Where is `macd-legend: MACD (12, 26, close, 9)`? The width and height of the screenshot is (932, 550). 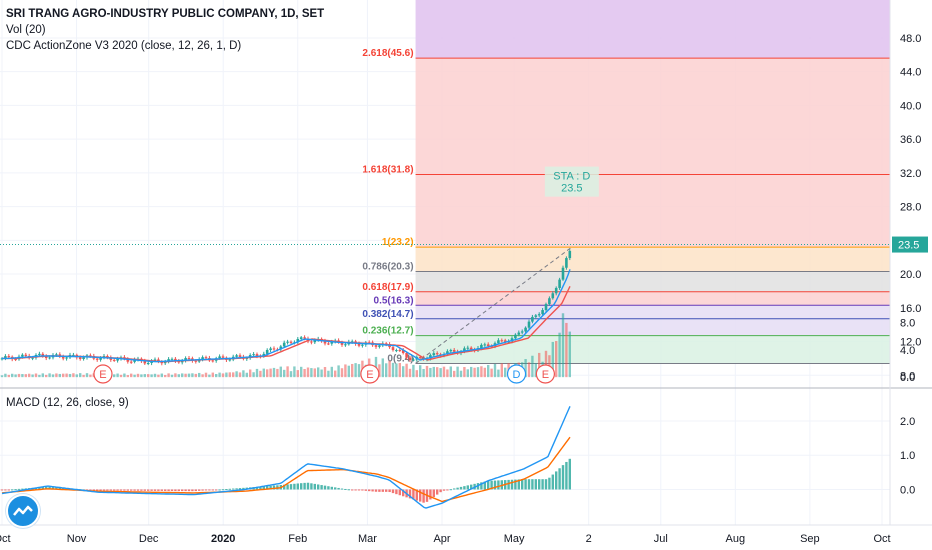
macd-legend: MACD (12, 26, close, 9) is located at coordinates (67, 403).